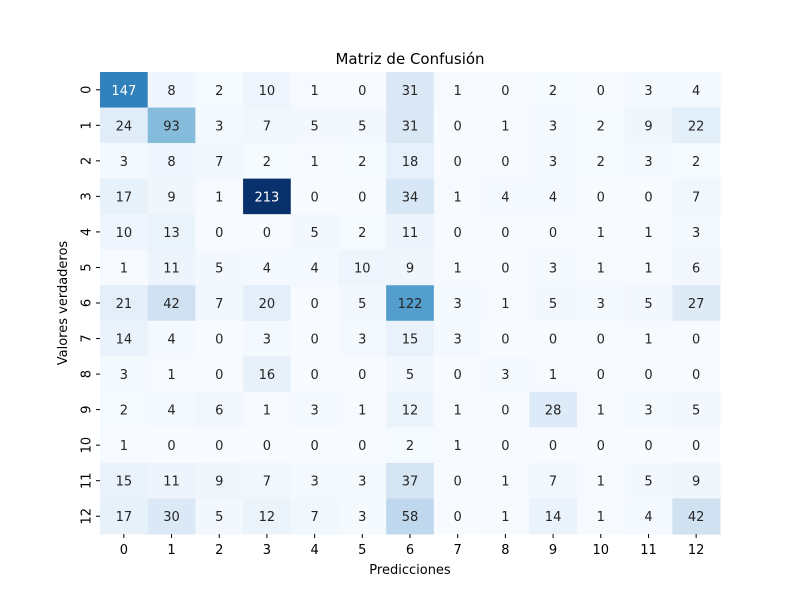 Image resolution: width=800 pixels, height=600 pixels. What do you see at coordinates (267, 91) in the screenshot?
I see `cell-value-label: 10` at bounding box center [267, 91].